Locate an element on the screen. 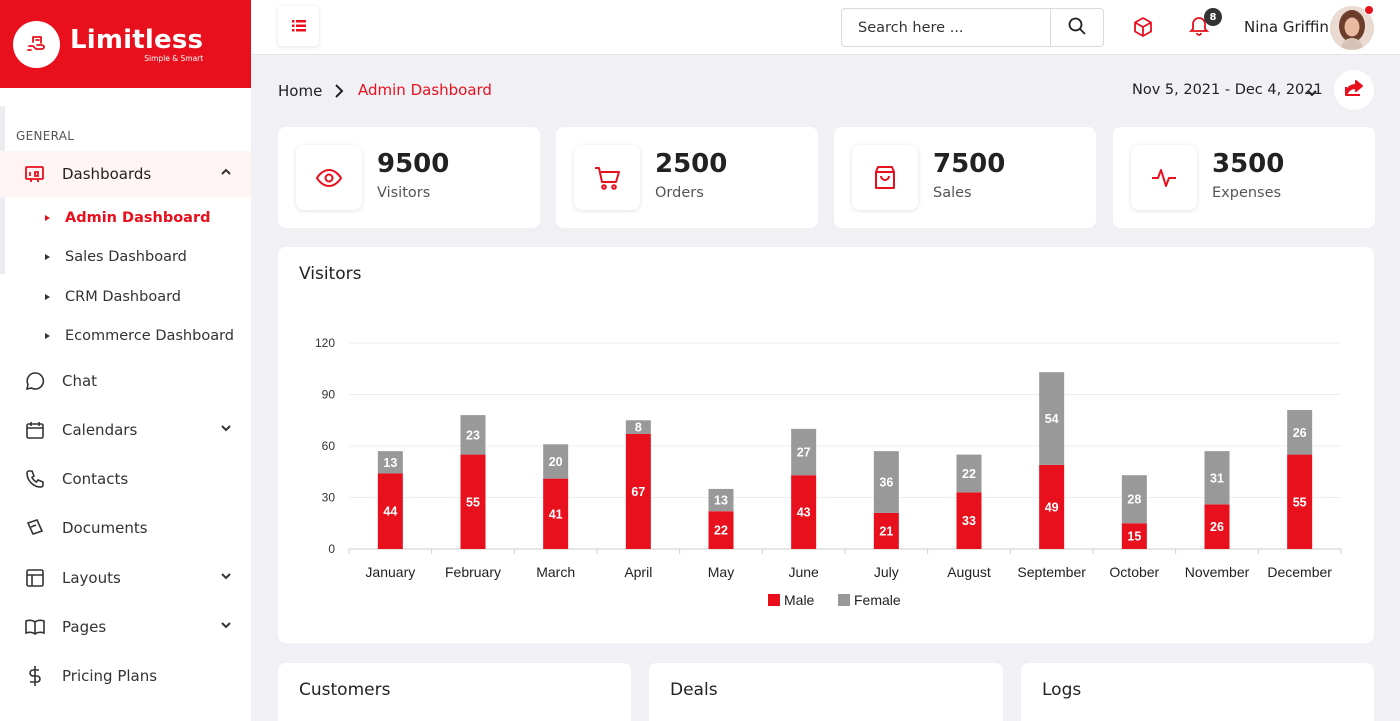  brand-header: Limitless Simple & Smart is located at coordinates (125, 44).